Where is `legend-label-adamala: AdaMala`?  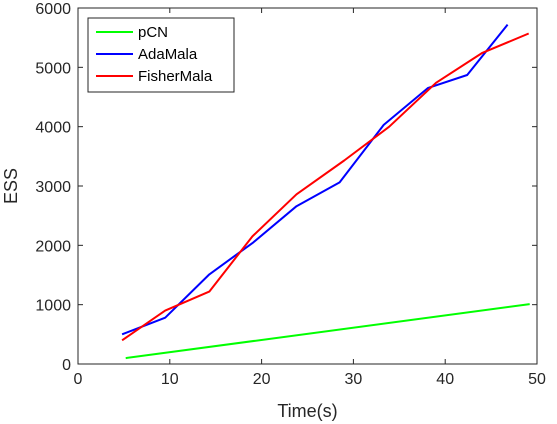 legend-label-adamala: AdaMala is located at coordinates (168, 54).